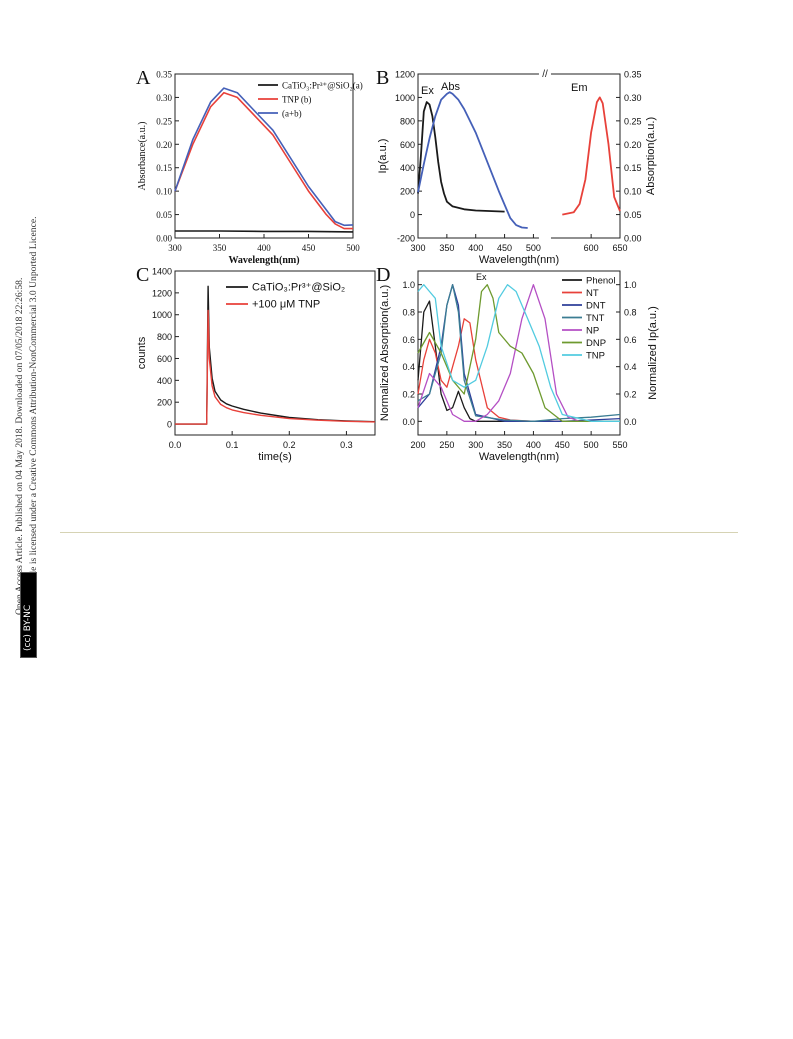 The height and width of the screenshot is (1039, 793). What do you see at coordinates (408, 422) in the screenshot?
I see `y-tick-label: 0.0` at bounding box center [408, 422].